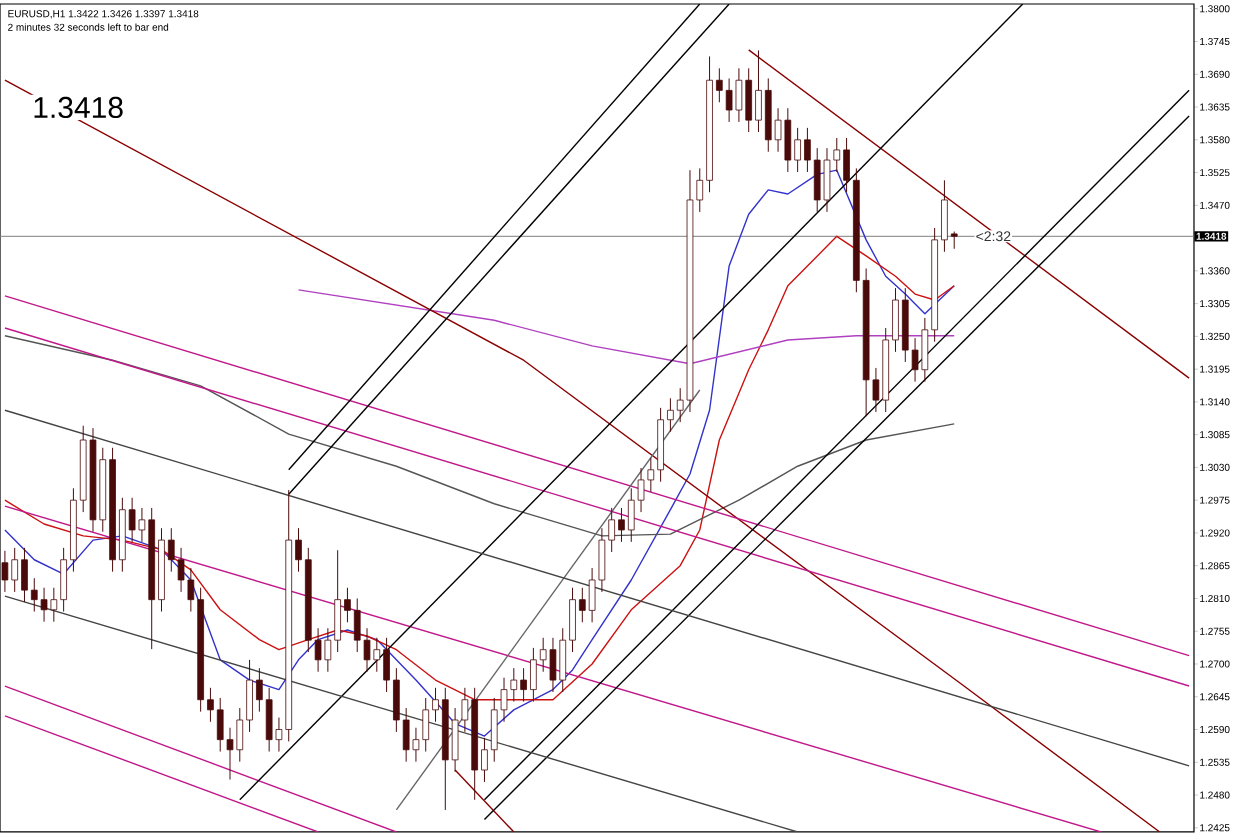  What do you see at coordinates (626, 327) in the screenshot?
I see `line-series` at bounding box center [626, 327].